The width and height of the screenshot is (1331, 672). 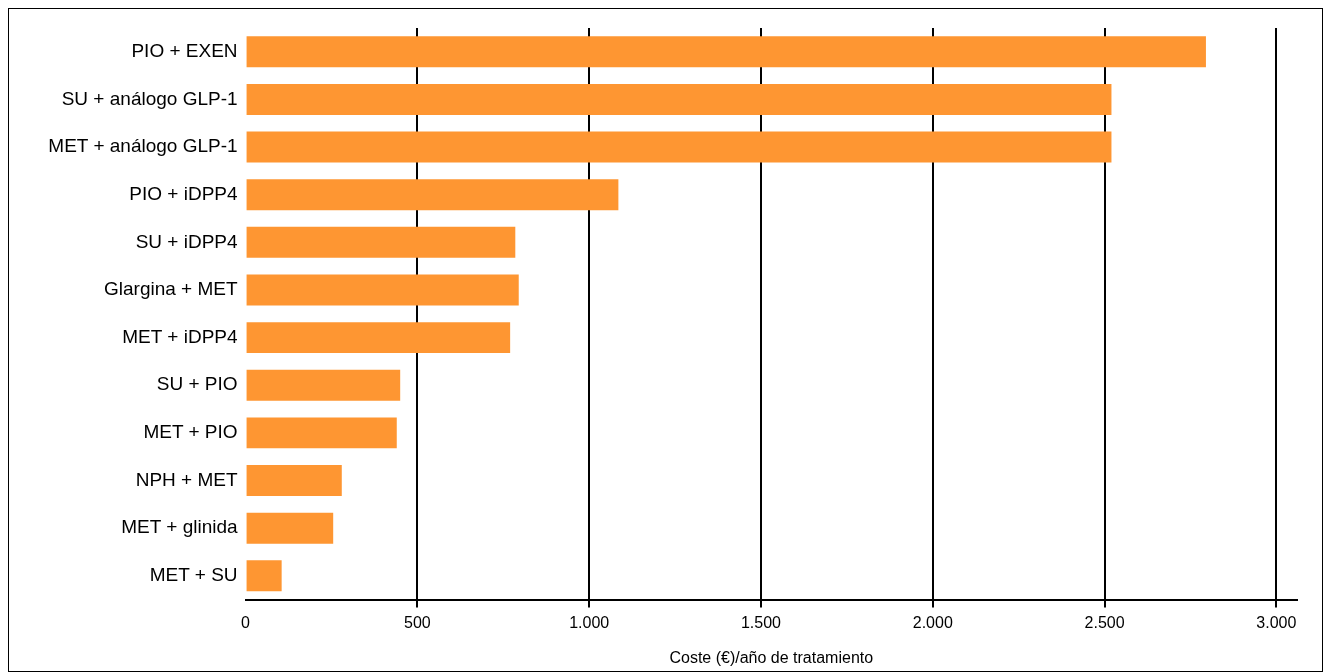 I want to click on x-tick-label: 500, so click(x=417, y=622).